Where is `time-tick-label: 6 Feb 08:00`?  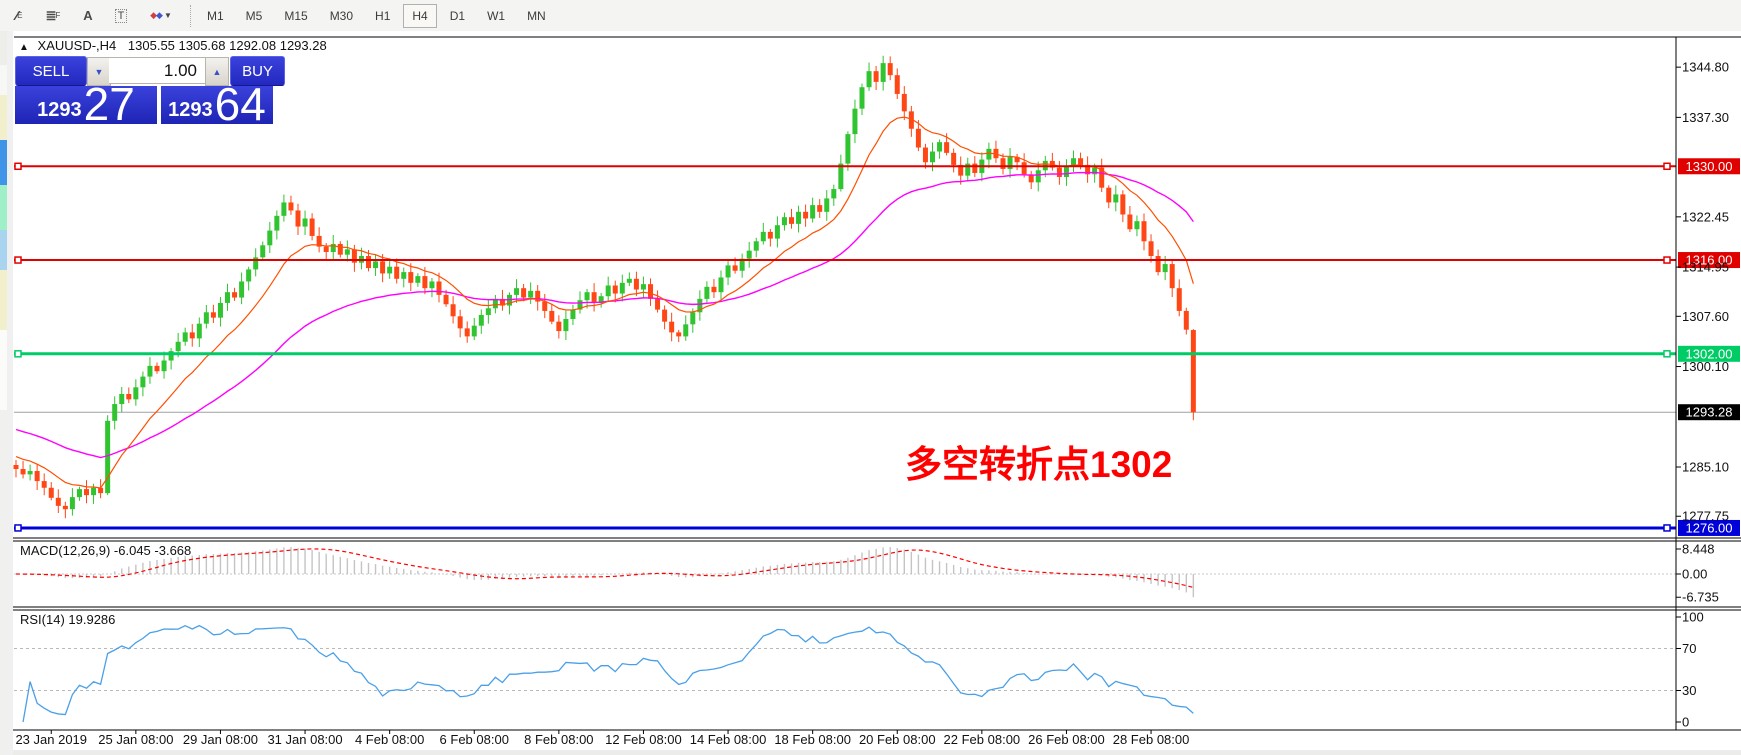 time-tick-label: 6 Feb 08:00 is located at coordinates (474, 739).